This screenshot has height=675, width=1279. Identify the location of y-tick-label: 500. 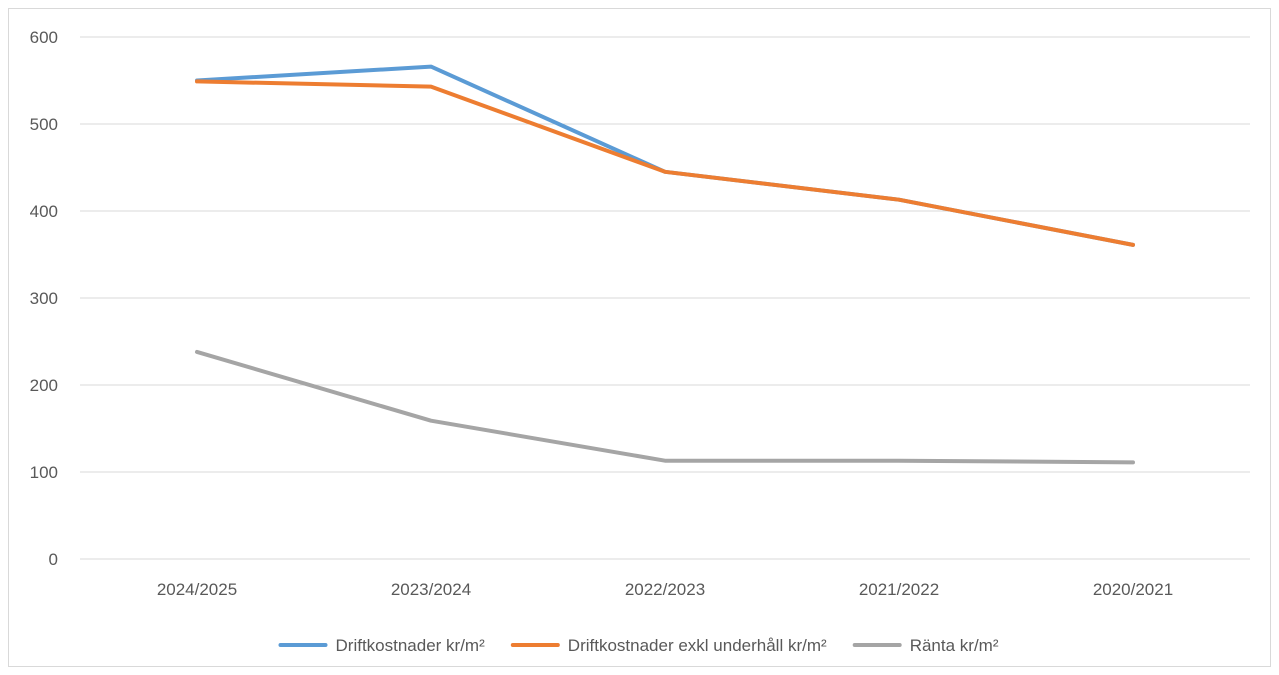
(44, 124).